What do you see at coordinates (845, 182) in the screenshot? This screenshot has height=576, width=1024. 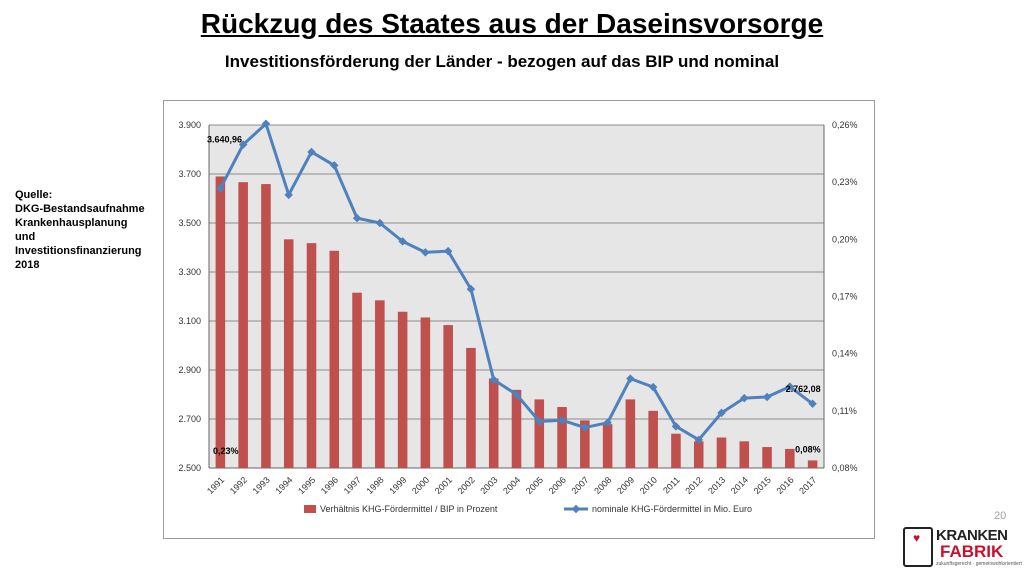 I see `y-right-tick-label: 0,23%` at bounding box center [845, 182].